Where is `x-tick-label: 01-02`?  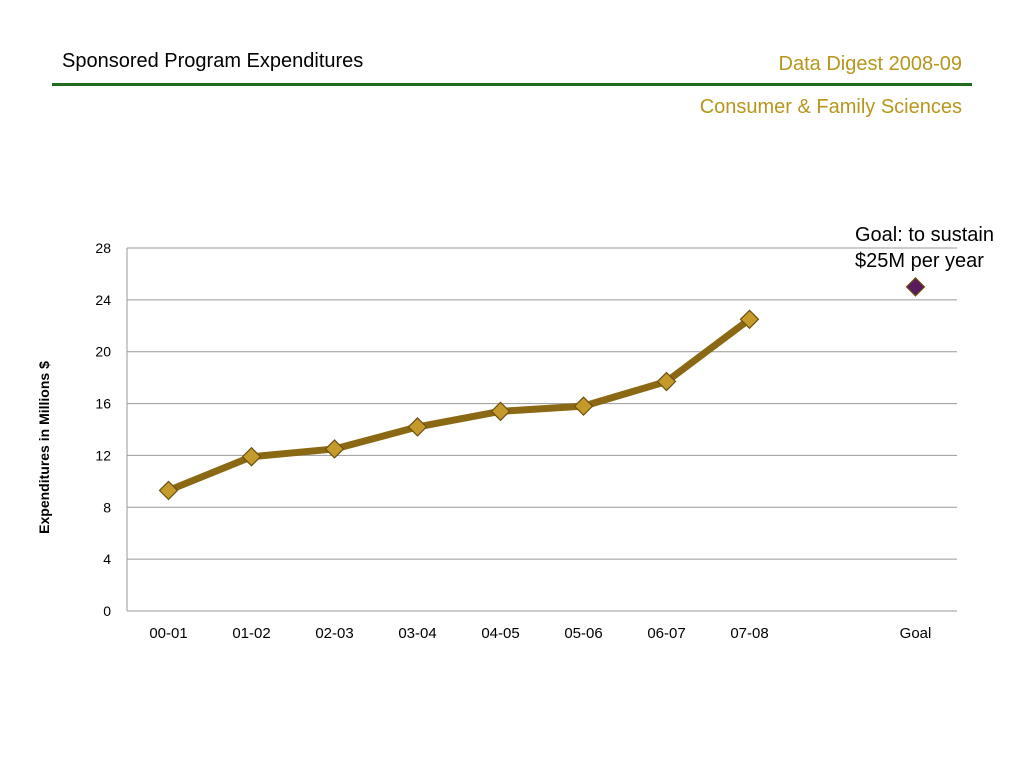 x-tick-label: 01-02 is located at coordinates (251, 633).